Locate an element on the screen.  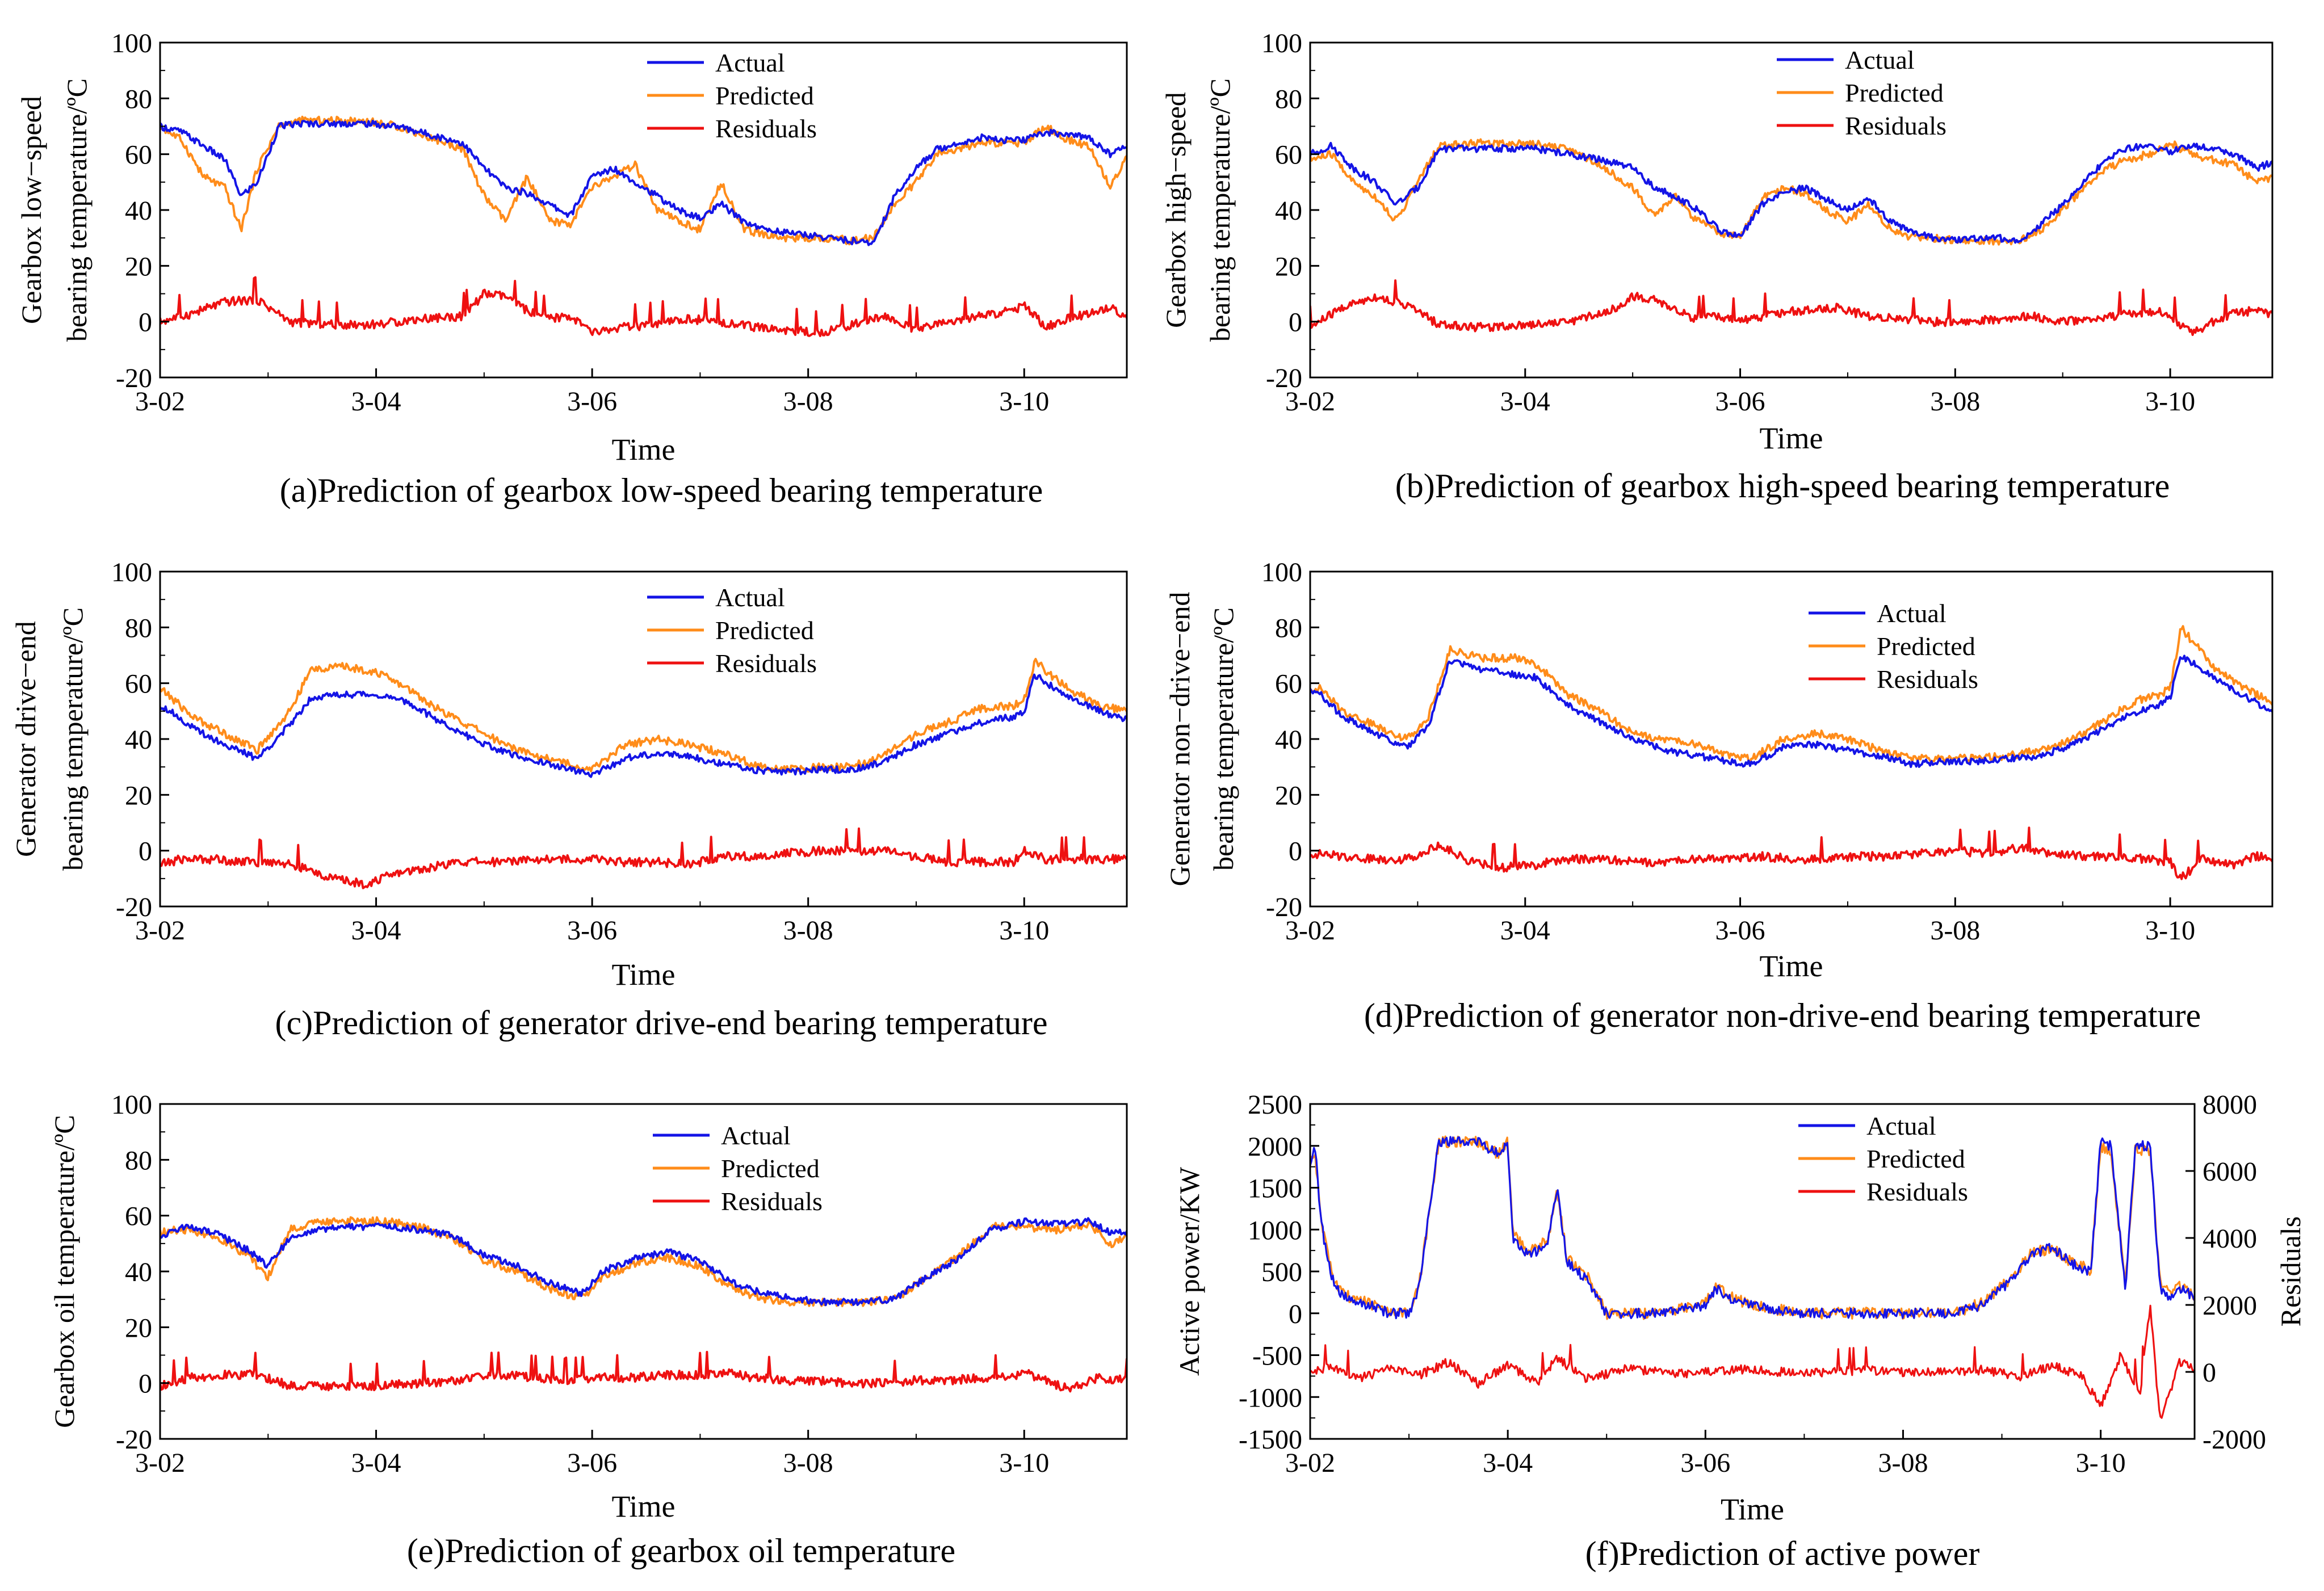
y-axis-label: Gearbox low−speed is located at coordinates (31, 210).